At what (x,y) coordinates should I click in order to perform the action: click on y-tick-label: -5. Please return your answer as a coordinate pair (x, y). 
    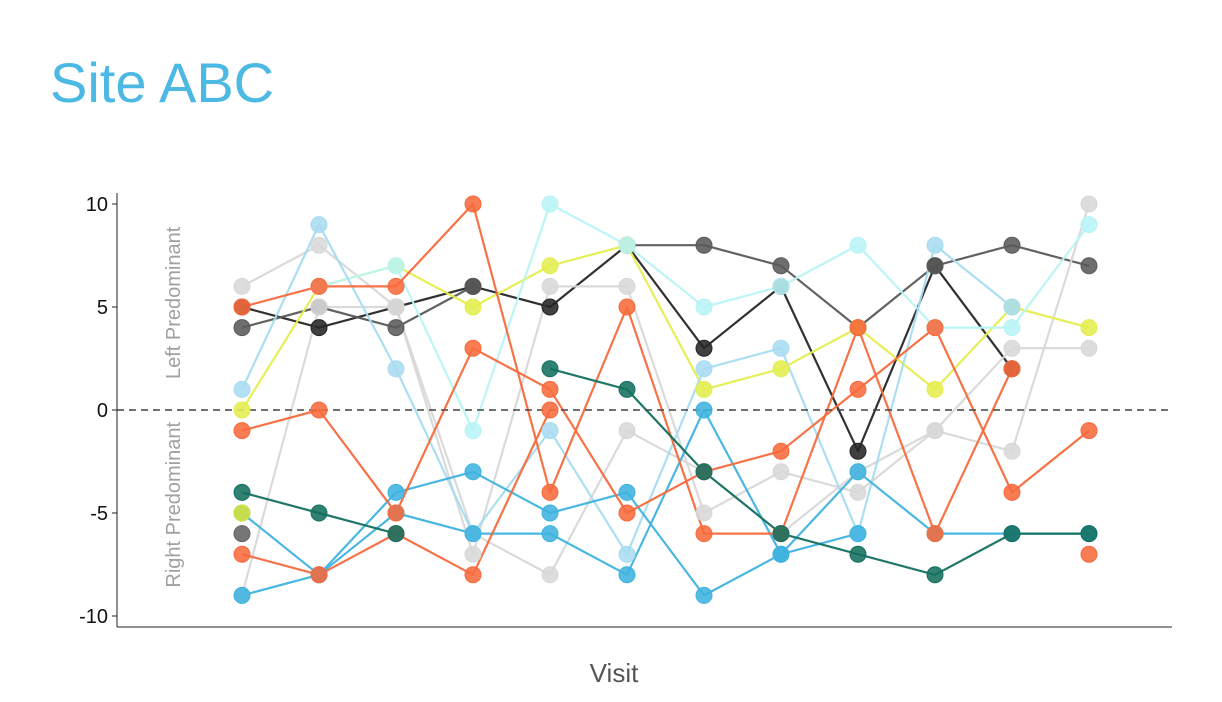
    Looking at the image, I should click on (99, 514).